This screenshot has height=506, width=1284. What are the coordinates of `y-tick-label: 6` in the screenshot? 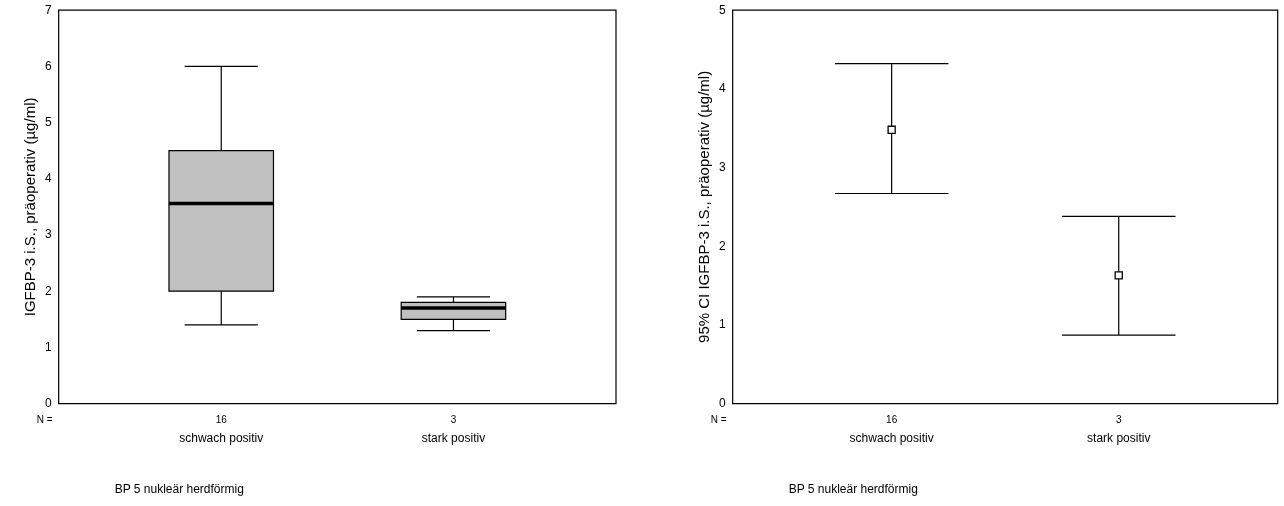 It's located at (48, 65).